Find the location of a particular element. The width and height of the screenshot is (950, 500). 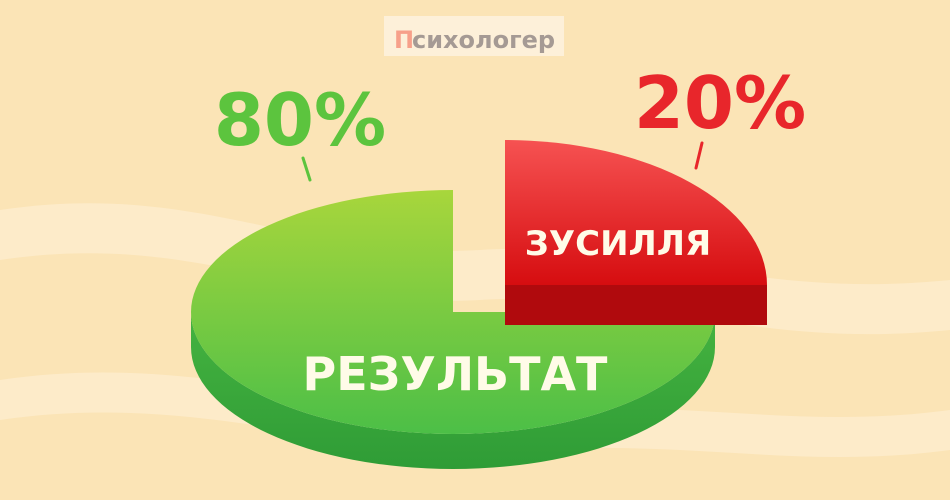

svg-text: П is located at coordinates (404, 40).